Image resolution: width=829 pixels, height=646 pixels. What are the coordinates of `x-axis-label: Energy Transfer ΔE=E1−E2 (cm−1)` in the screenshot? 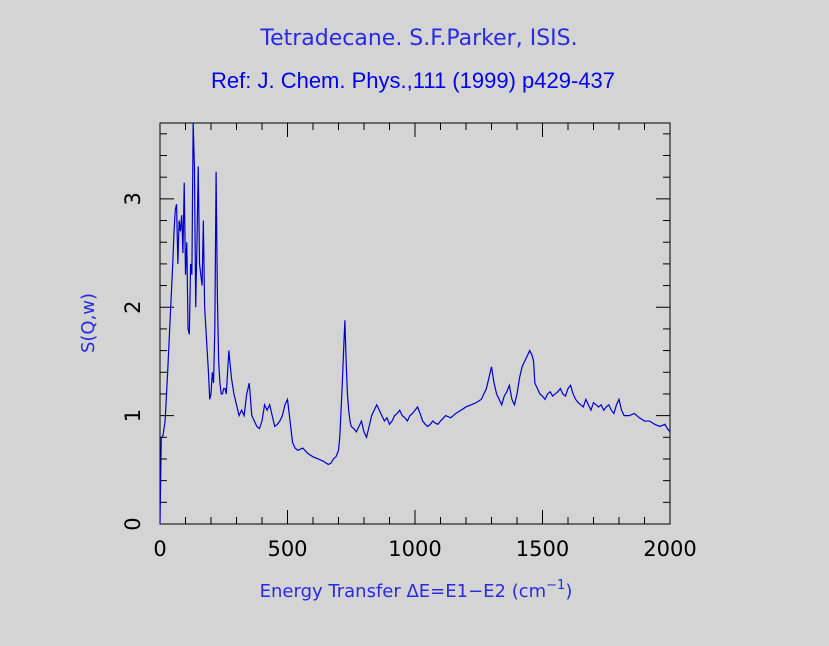 It's located at (416, 590).